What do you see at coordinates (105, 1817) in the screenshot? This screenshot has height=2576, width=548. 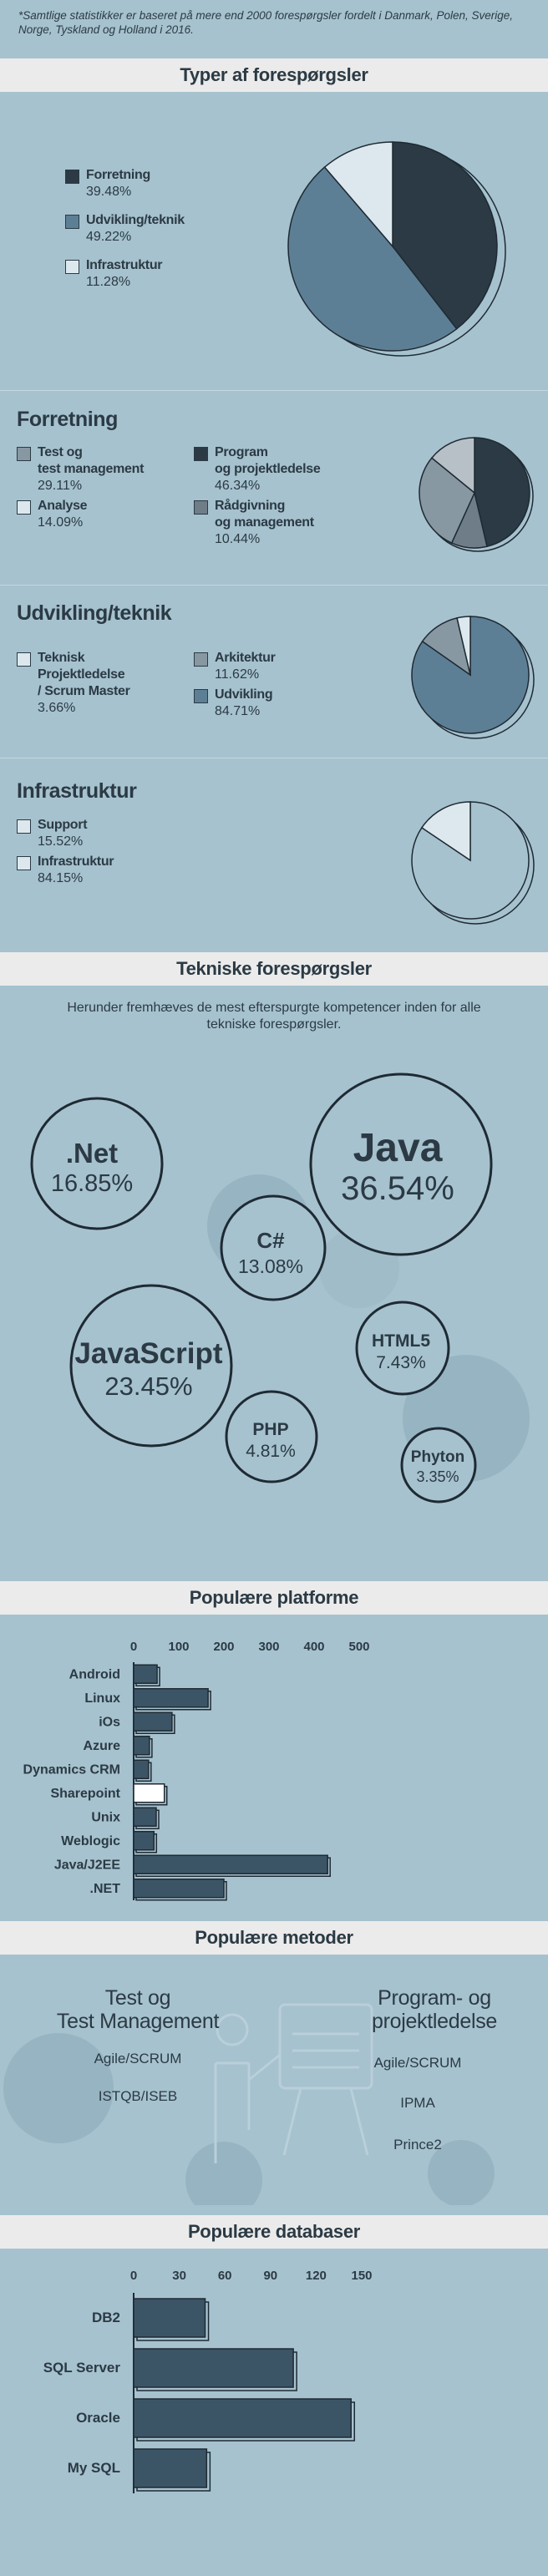 I see `y-category-label: Unix` at bounding box center [105, 1817].